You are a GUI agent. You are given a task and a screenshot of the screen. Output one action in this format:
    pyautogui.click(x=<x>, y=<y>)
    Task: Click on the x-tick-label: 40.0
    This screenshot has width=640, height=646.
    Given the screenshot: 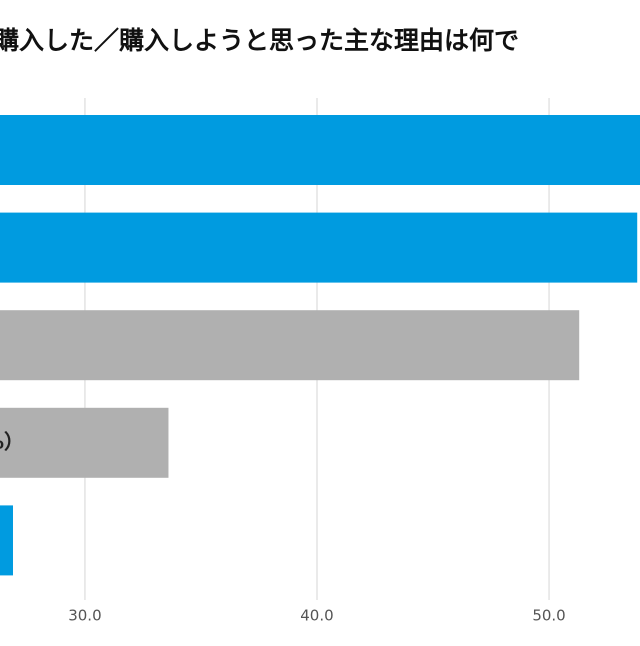 What is the action you would take?
    pyautogui.click(x=316, y=616)
    